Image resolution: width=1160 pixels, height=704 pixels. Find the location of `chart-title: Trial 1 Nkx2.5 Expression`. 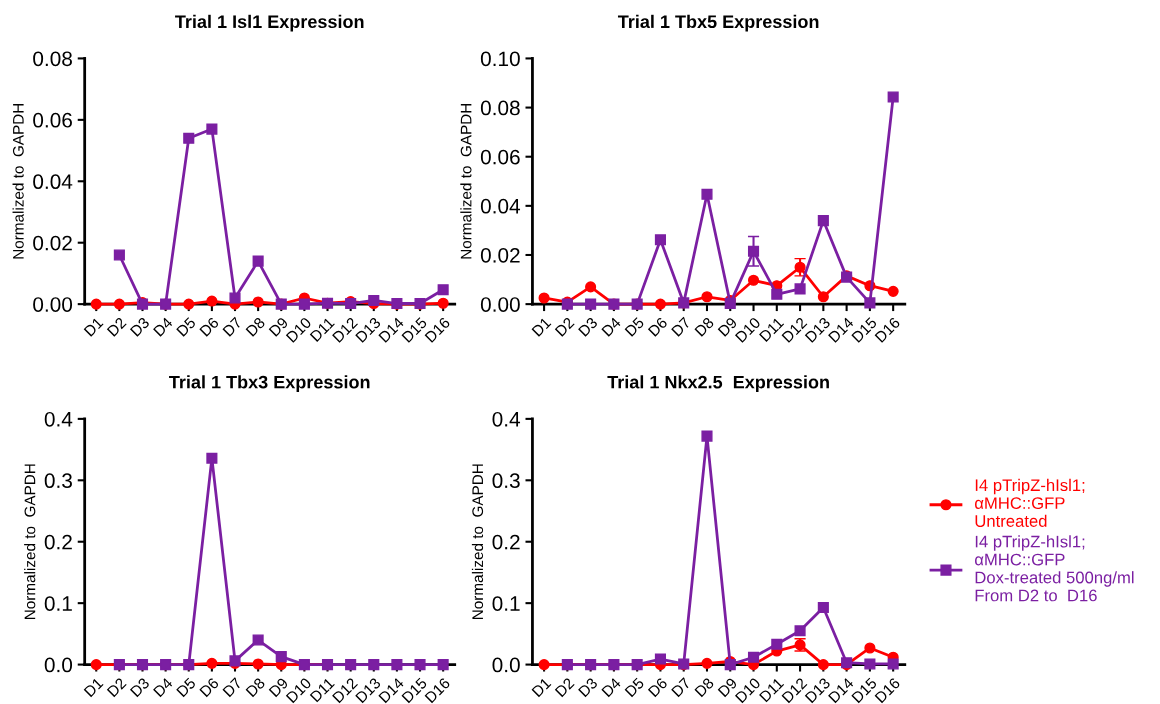

chart-title: Trial 1 Nkx2.5 Expression is located at coordinates (718, 384).